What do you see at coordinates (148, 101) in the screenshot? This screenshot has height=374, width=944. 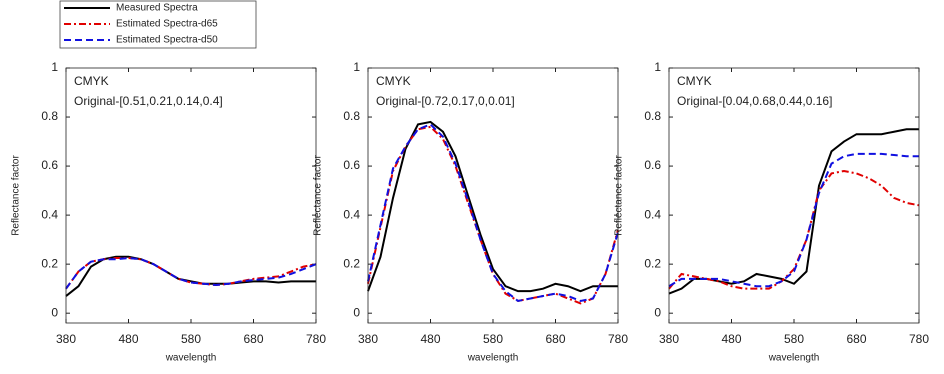 I see `annotation: Original-[0.51,0.21,0.14,0.4]` at bounding box center [148, 101].